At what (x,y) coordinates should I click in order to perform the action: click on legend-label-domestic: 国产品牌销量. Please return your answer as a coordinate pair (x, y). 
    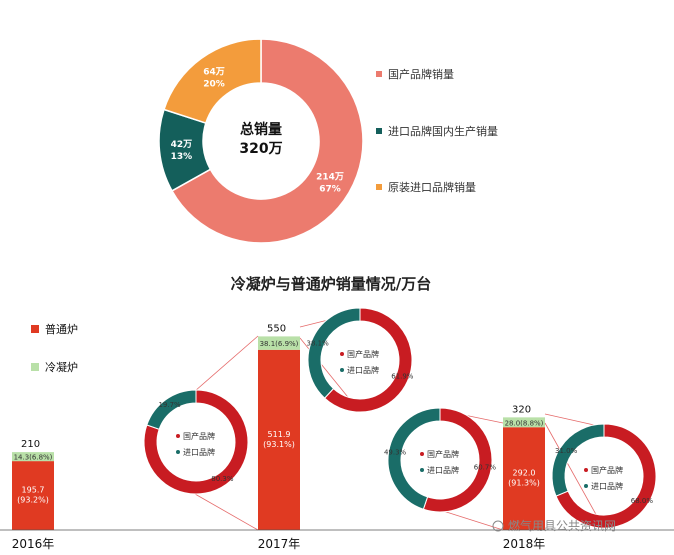
    Looking at the image, I should click on (421, 74).